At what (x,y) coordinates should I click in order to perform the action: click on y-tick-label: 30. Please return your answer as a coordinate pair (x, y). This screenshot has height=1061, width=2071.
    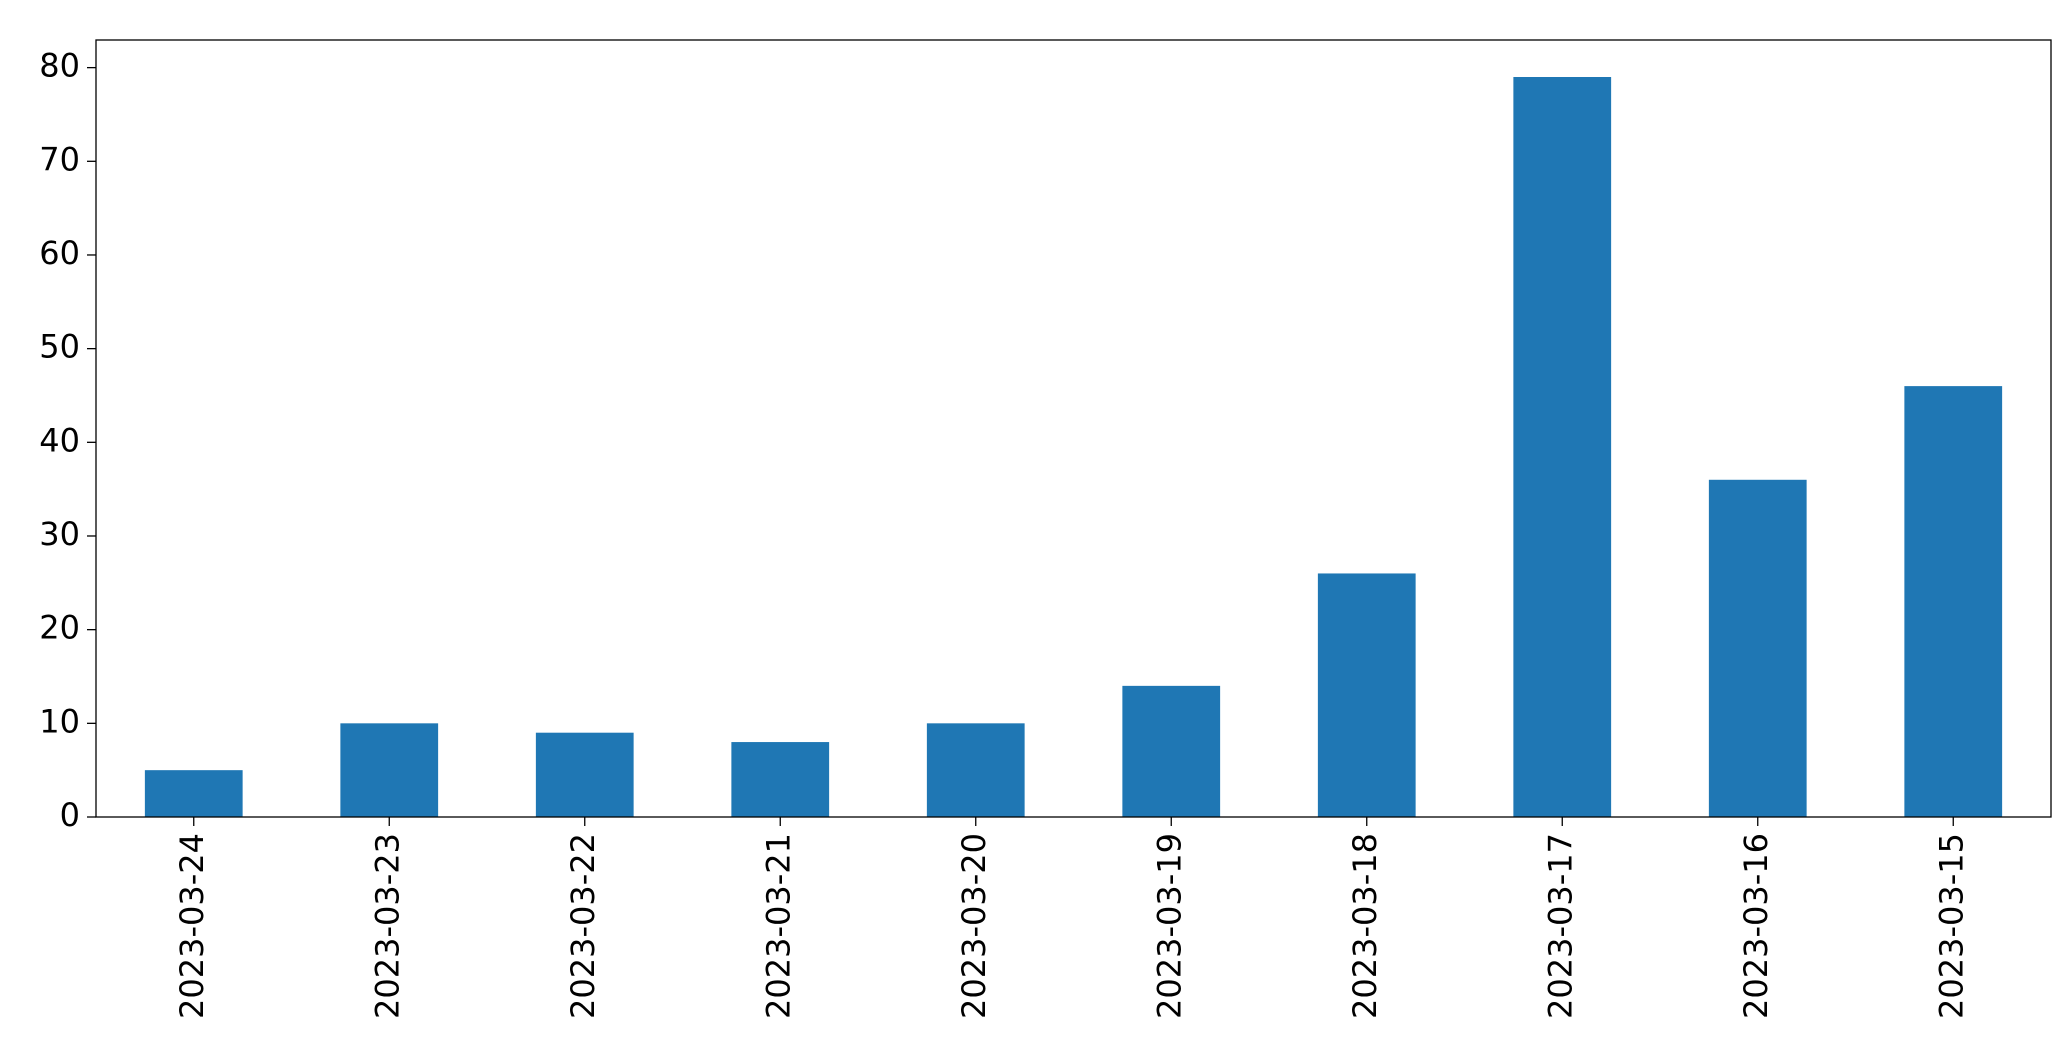
    Looking at the image, I should click on (59, 534).